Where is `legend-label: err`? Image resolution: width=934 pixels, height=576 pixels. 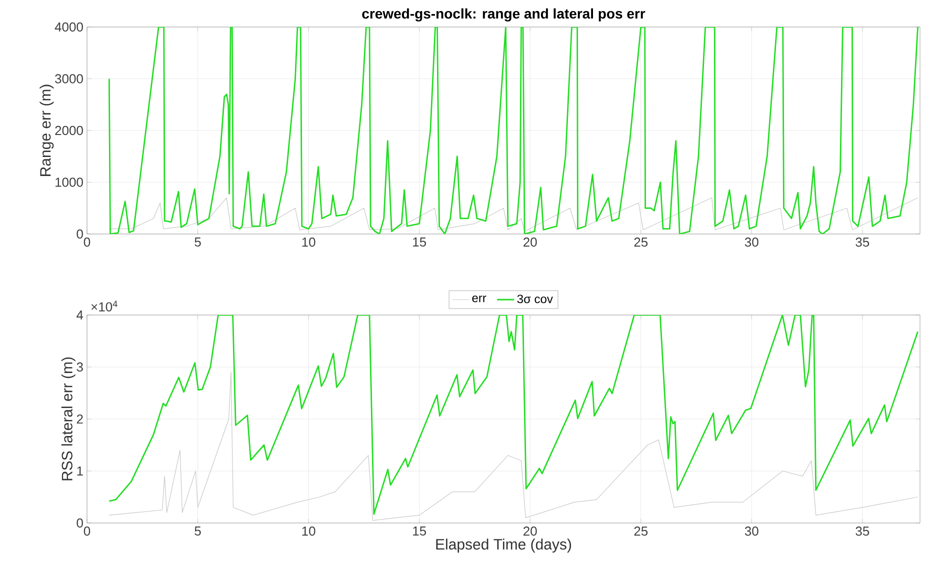
legend-label: err is located at coordinates (479, 299).